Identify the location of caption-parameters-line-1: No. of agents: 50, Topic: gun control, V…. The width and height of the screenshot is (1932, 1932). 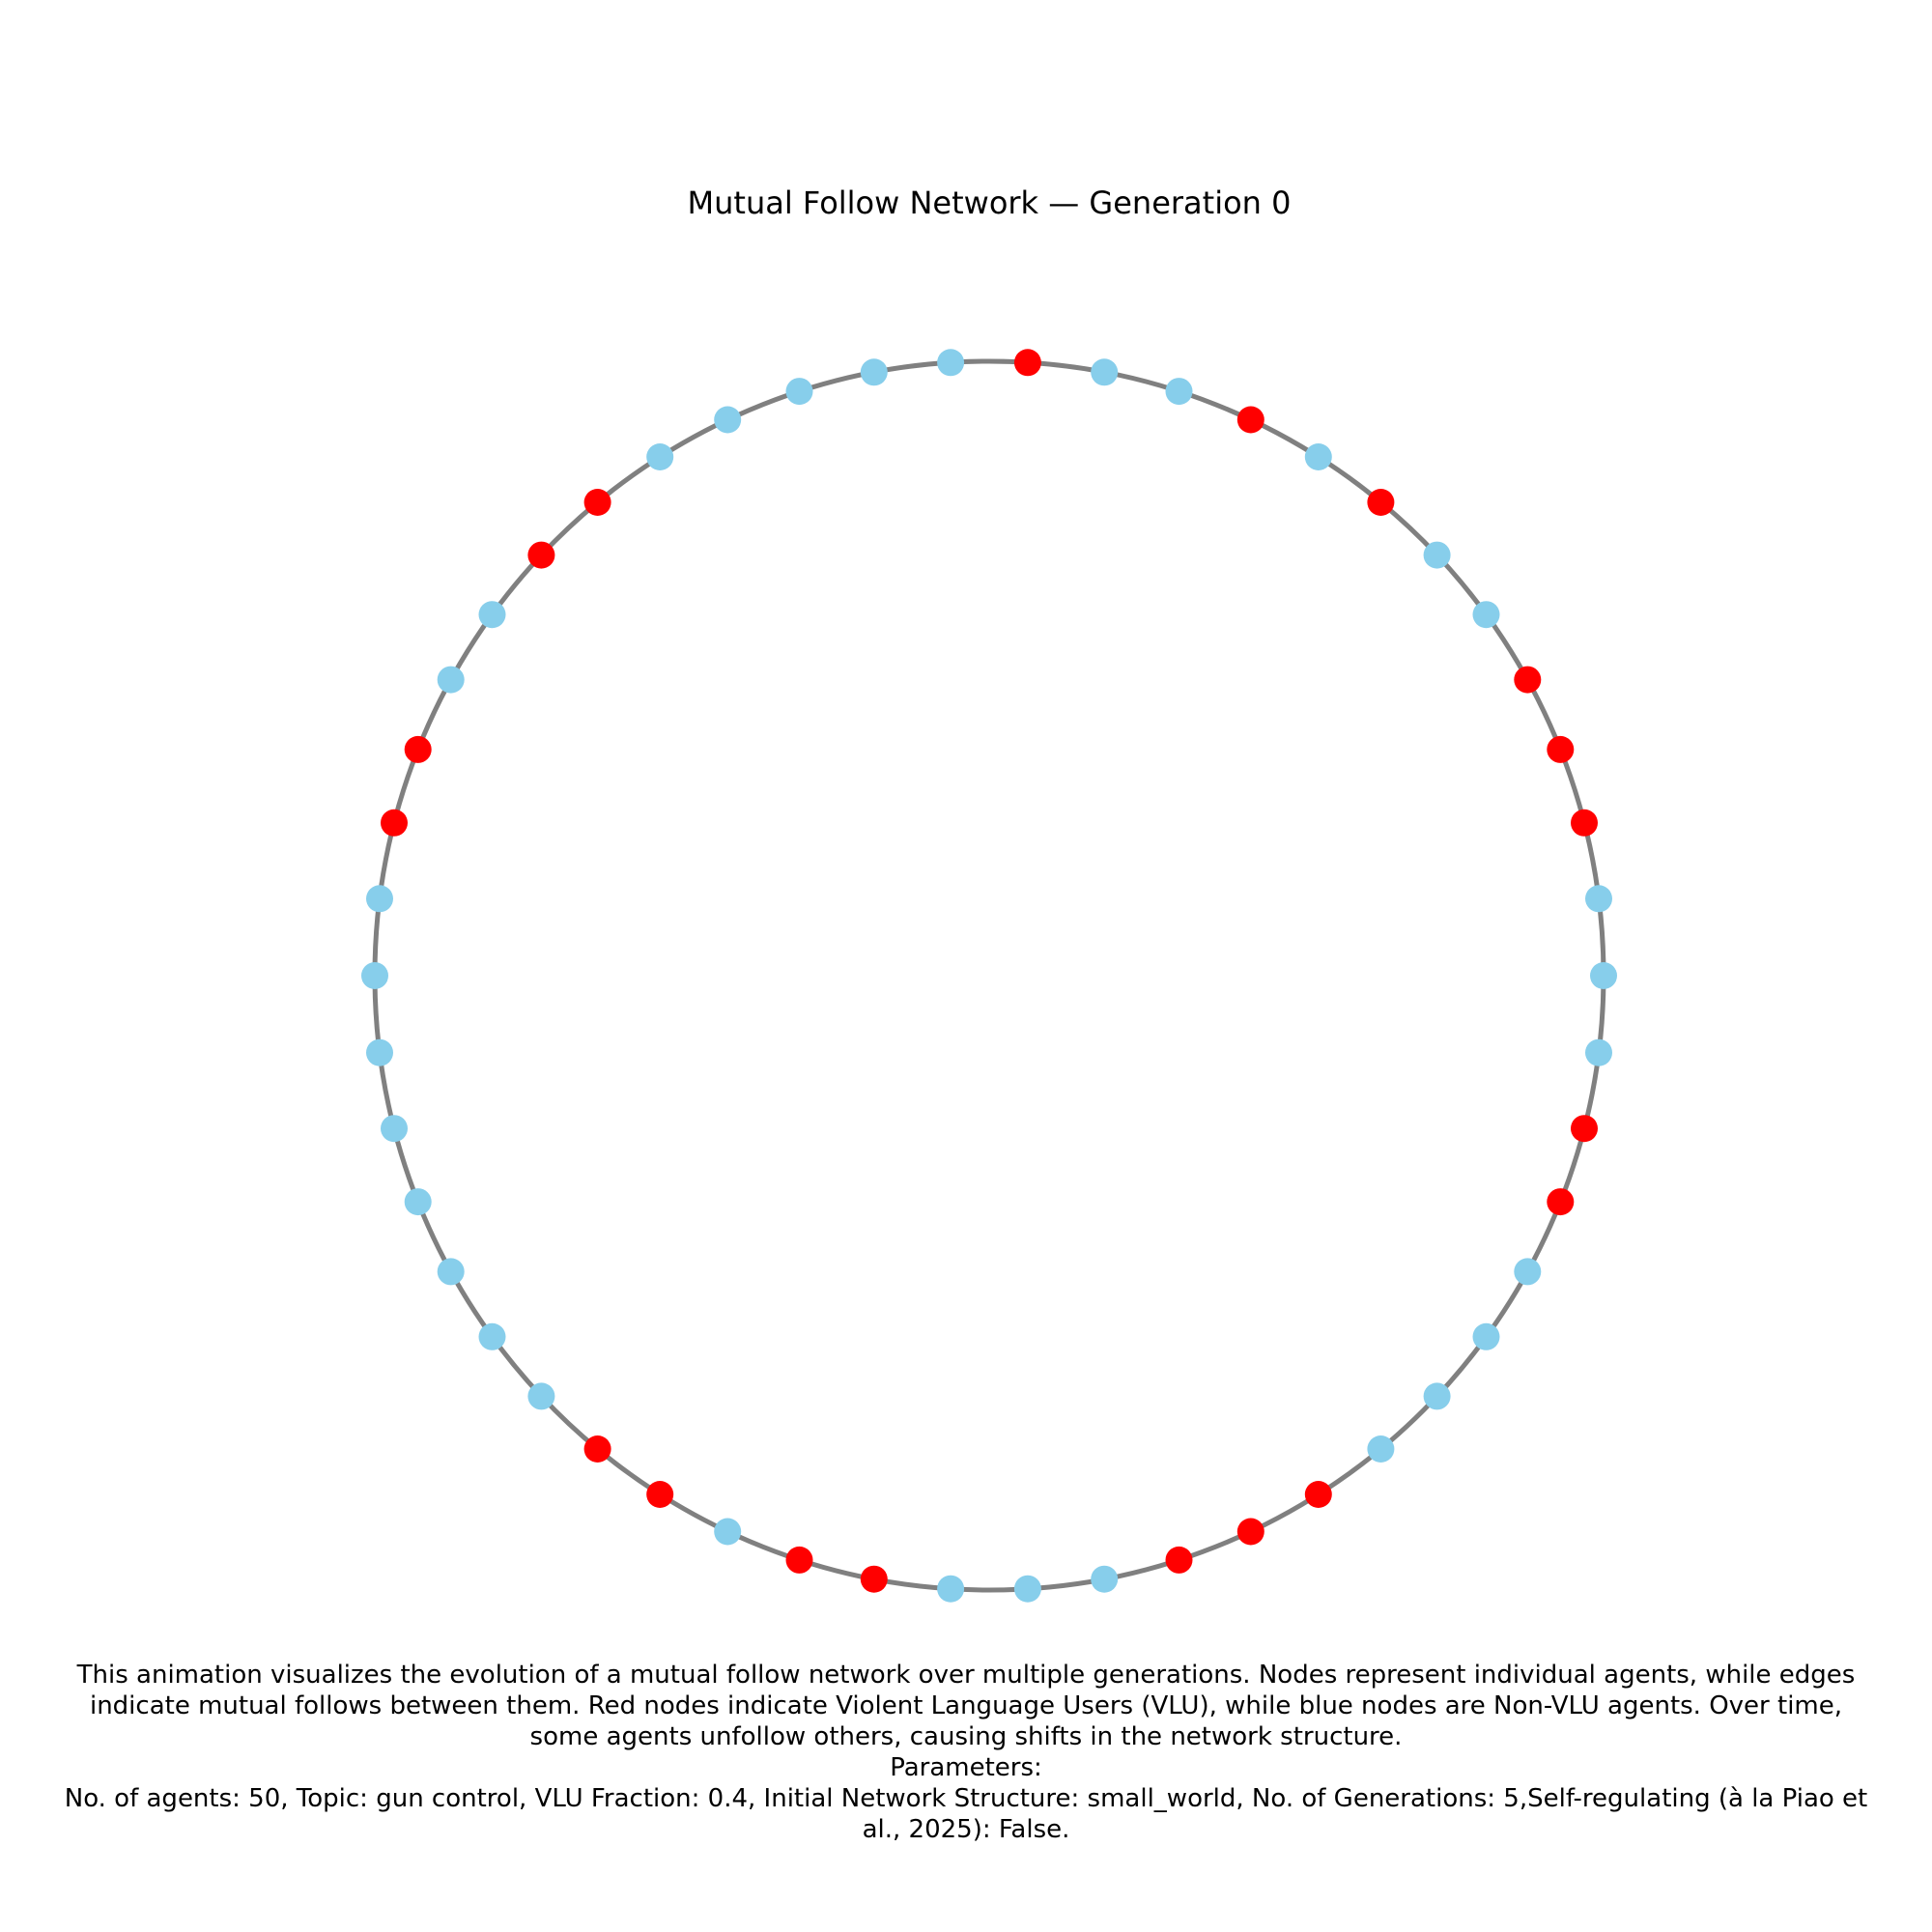
(966, 1798).